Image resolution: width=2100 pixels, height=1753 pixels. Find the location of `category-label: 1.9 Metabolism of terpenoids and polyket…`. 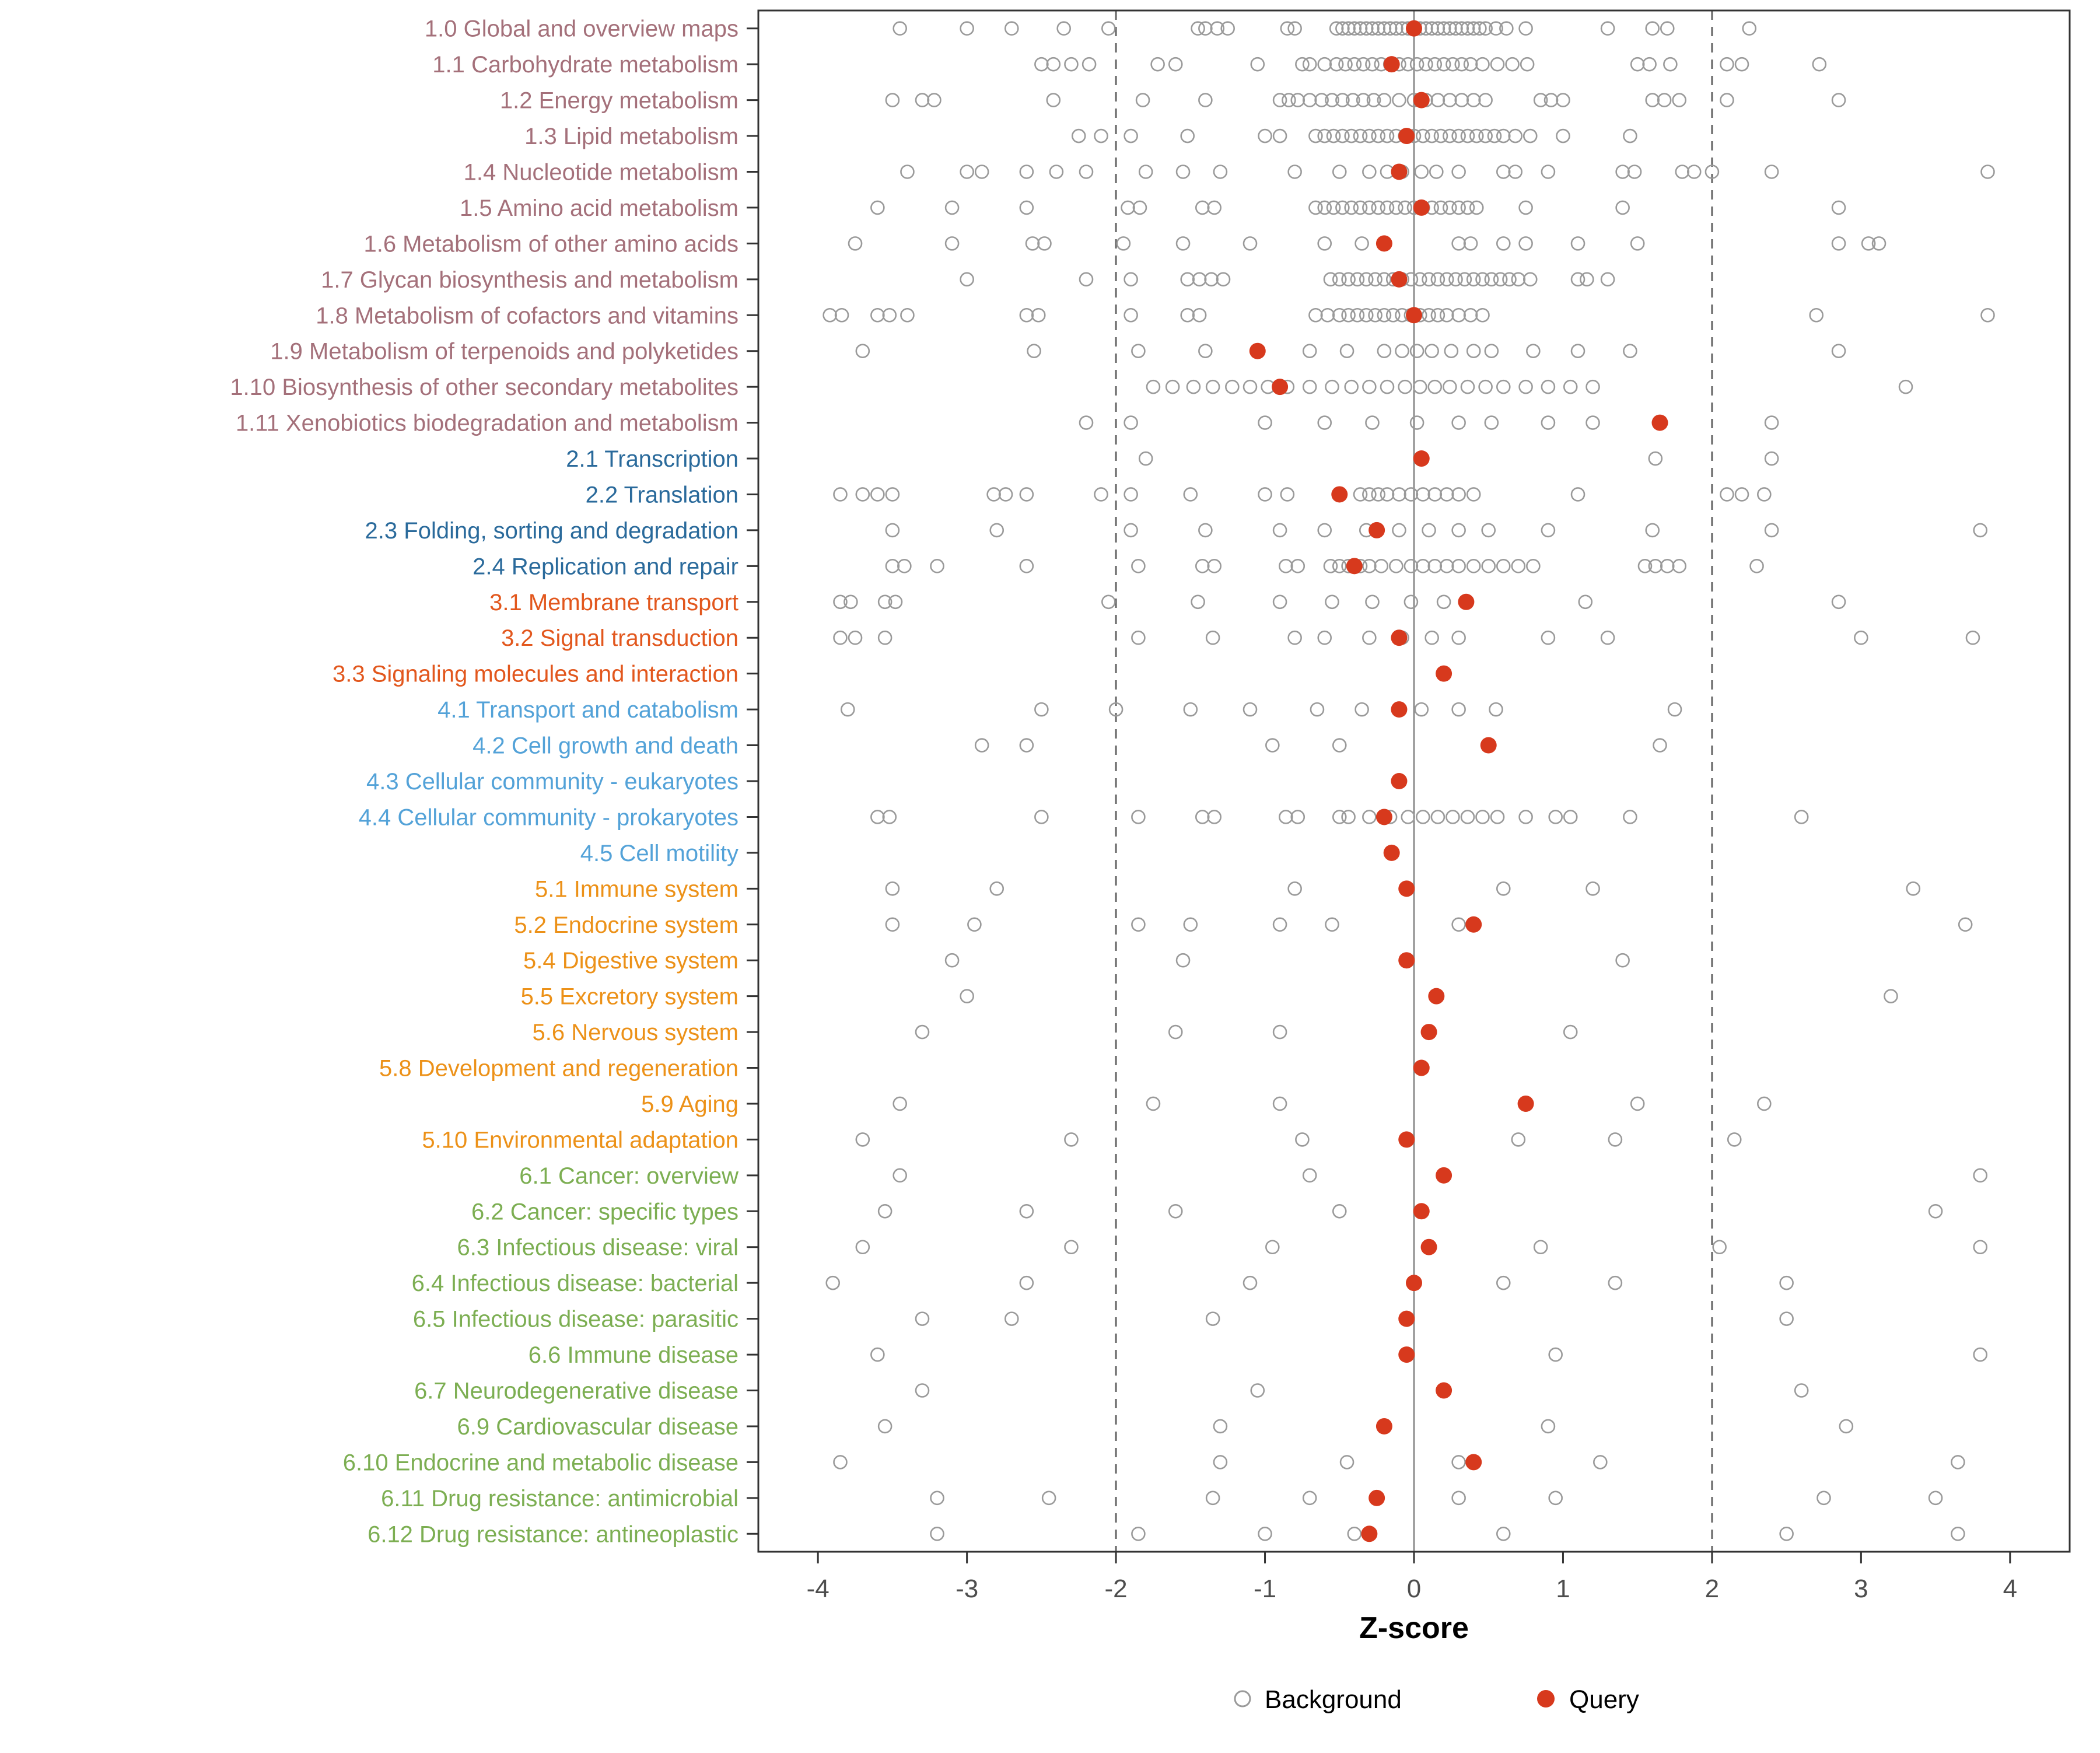

category-label: 1.9 Metabolism of terpenoids and polyket… is located at coordinates (504, 352).